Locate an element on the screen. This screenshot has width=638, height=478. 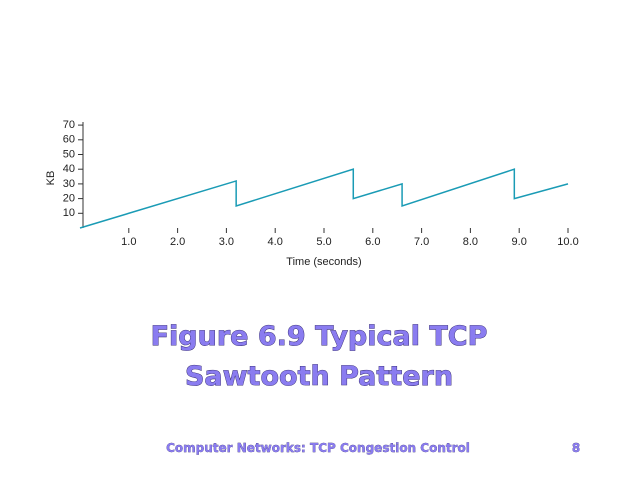
x-axis-label: Time (seconds) is located at coordinates (323, 262).